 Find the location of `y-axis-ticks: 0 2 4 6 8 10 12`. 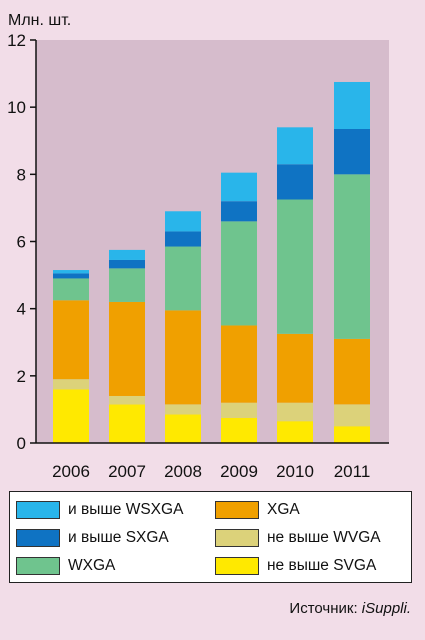

y-axis-ticks: 0 2 4 6 8 10 12 is located at coordinates (21, 242).